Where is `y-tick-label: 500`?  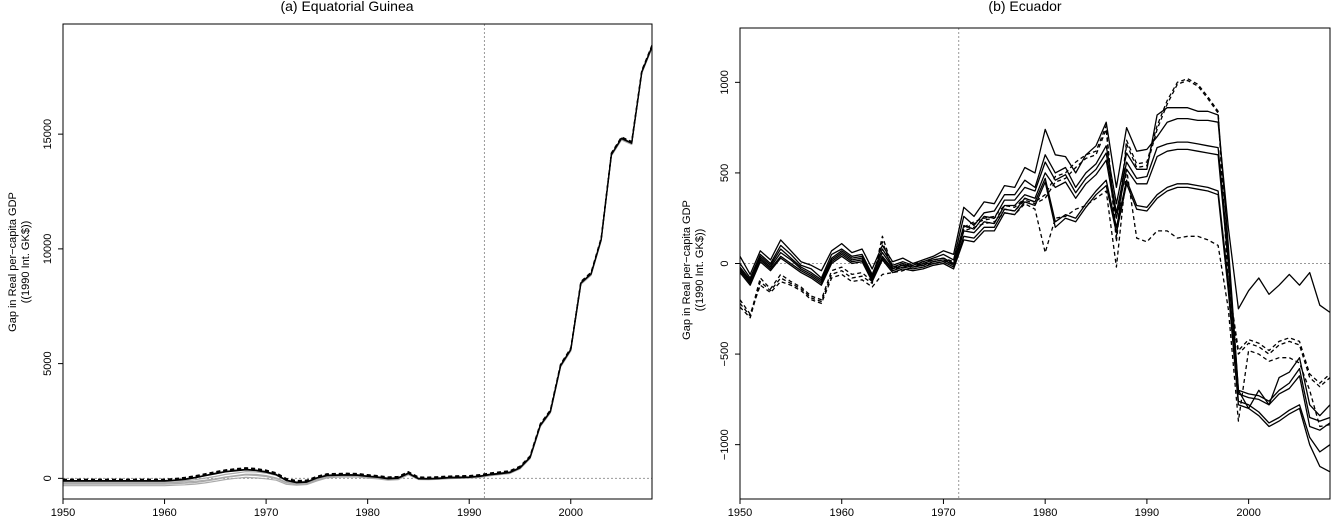
y-tick-label: 500 is located at coordinates (725, 173).